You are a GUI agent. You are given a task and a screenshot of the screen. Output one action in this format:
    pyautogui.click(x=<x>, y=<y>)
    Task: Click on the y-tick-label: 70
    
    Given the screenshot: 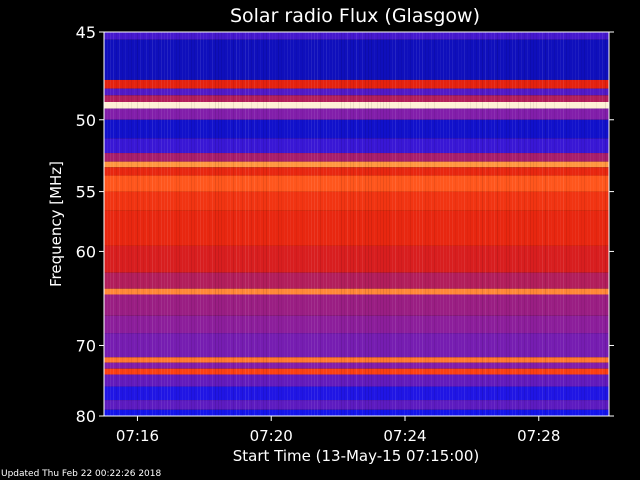 What is the action you would take?
    pyautogui.click(x=86, y=345)
    